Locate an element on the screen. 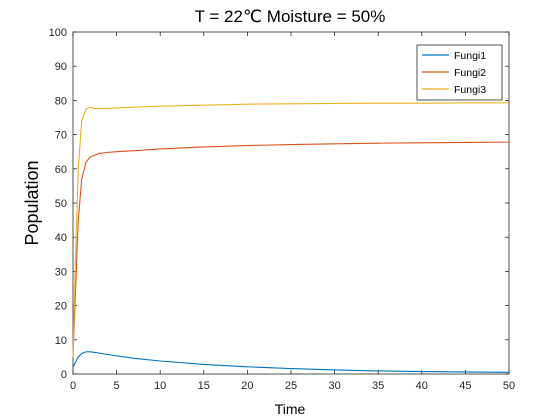 The height and width of the screenshot is (420, 560). y-tick-label: 0 is located at coordinates (64, 375).